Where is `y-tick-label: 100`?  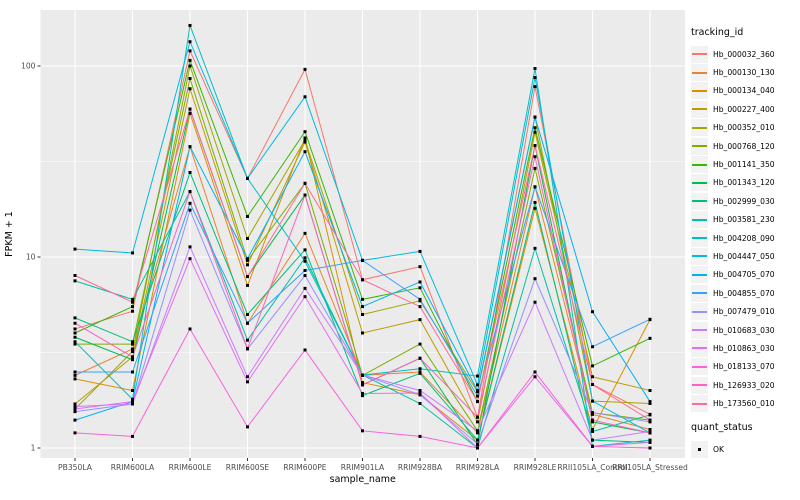 y-tick-label: 100 is located at coordinates (28, 66).